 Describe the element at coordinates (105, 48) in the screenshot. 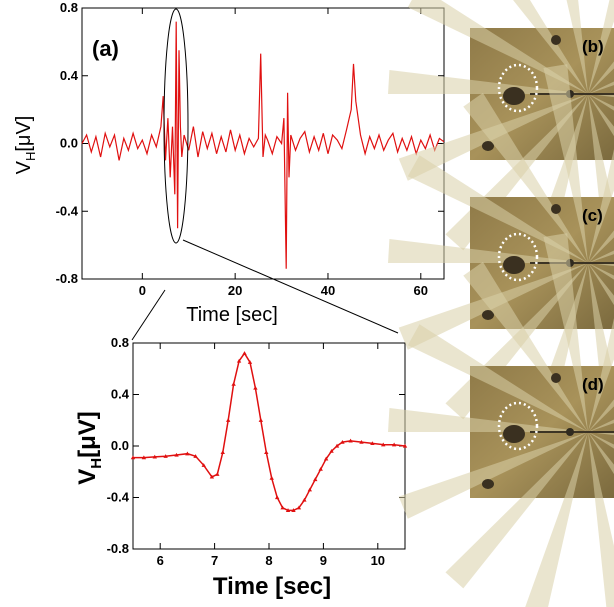

I see `chart-a-panel-label: (a)` at that location.